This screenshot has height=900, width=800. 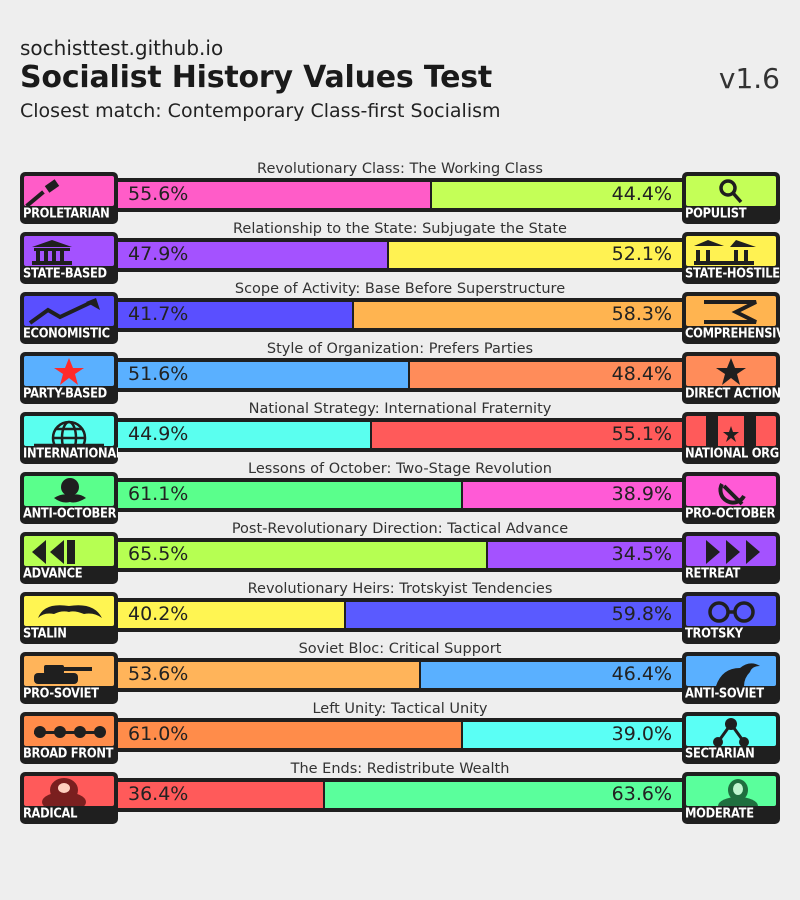 What do you see at coordinates (400, 709) in the screenshot?
I see `axis-label: Left Unity: Tactical Unity` at bounding box center [400, 709].